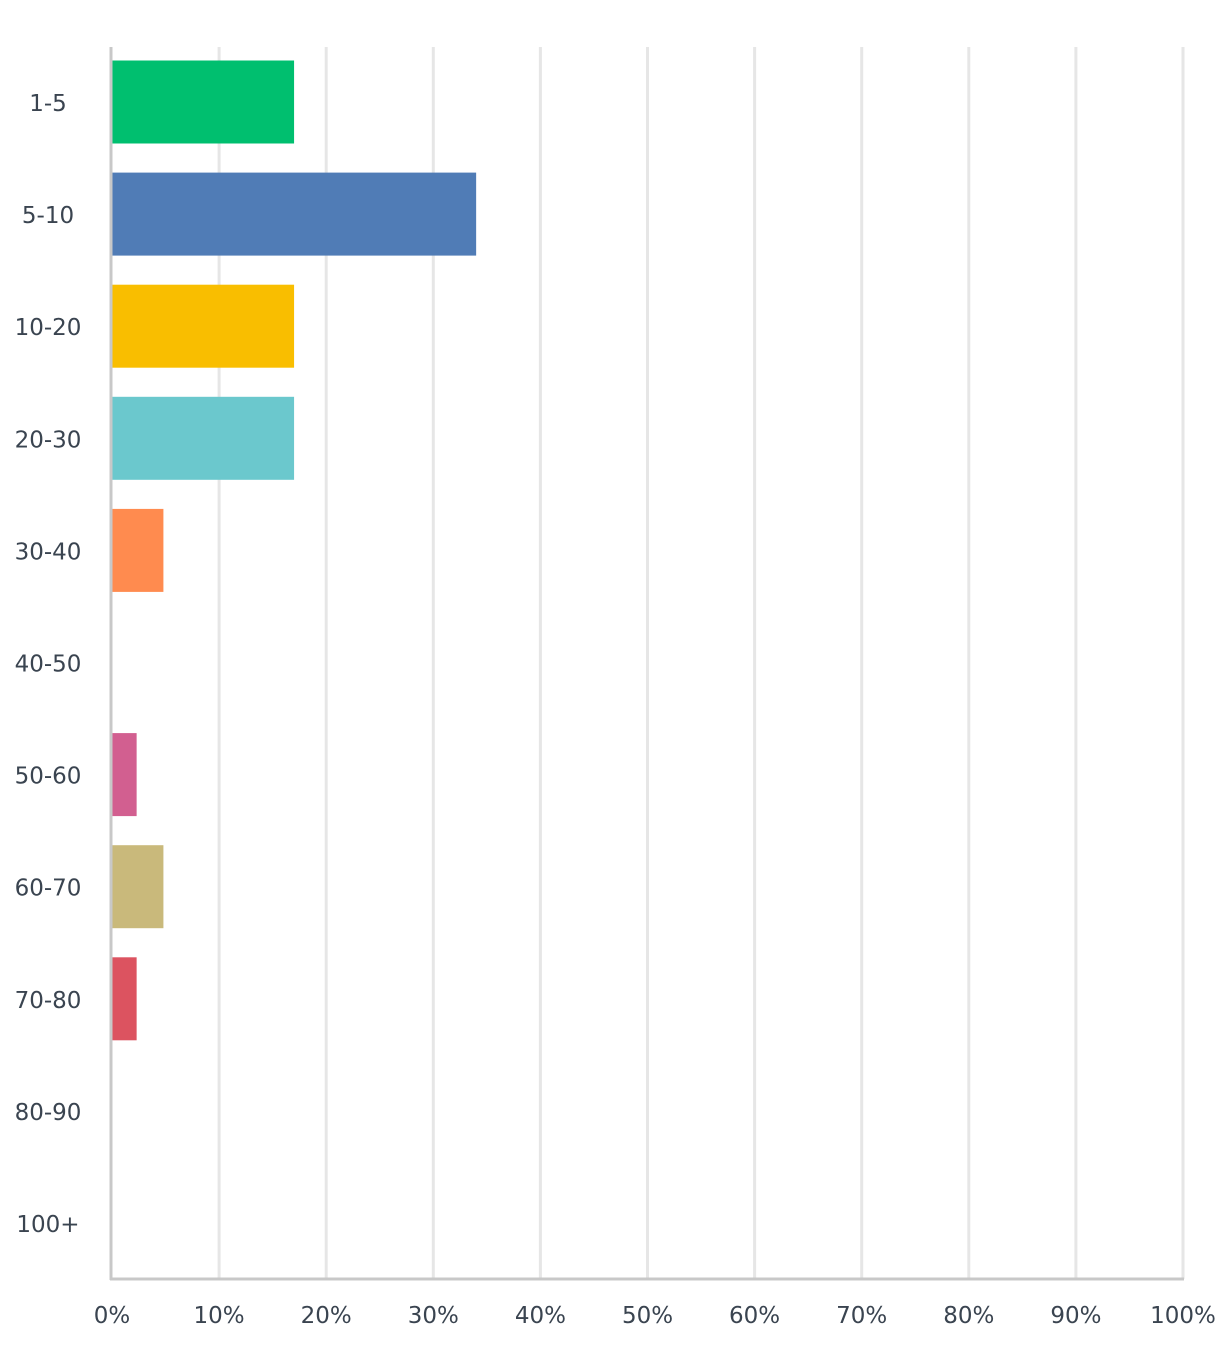  What do you see at coordinates (48, 777) in the screenshot?
I see `category-label: 50-60` at bounding box center [48, 777].